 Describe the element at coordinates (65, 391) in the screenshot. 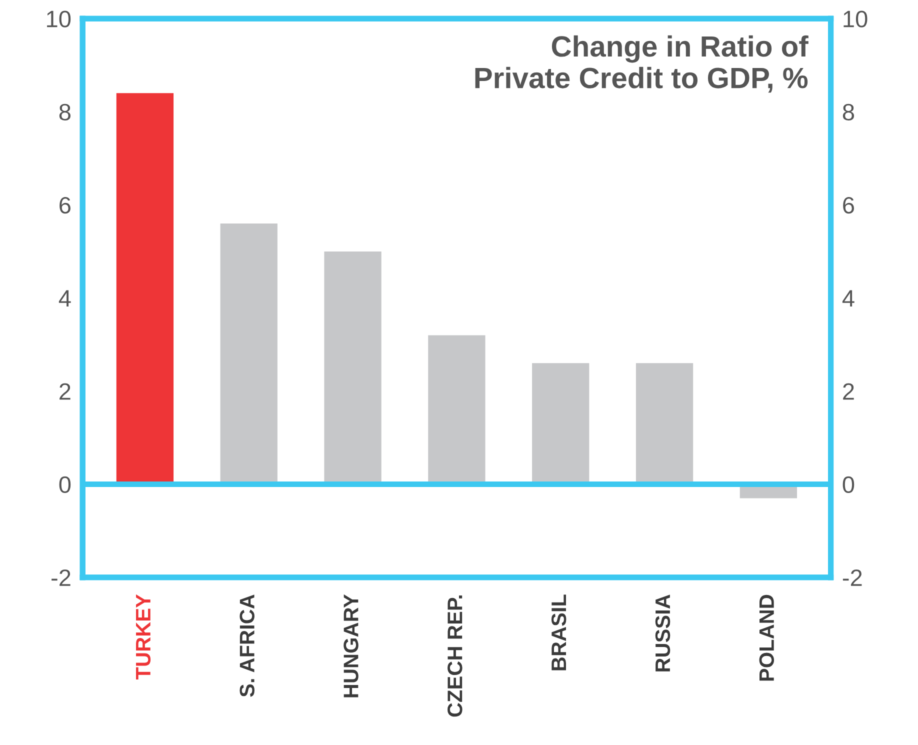

I see `y-tick-label: 2` at that location.